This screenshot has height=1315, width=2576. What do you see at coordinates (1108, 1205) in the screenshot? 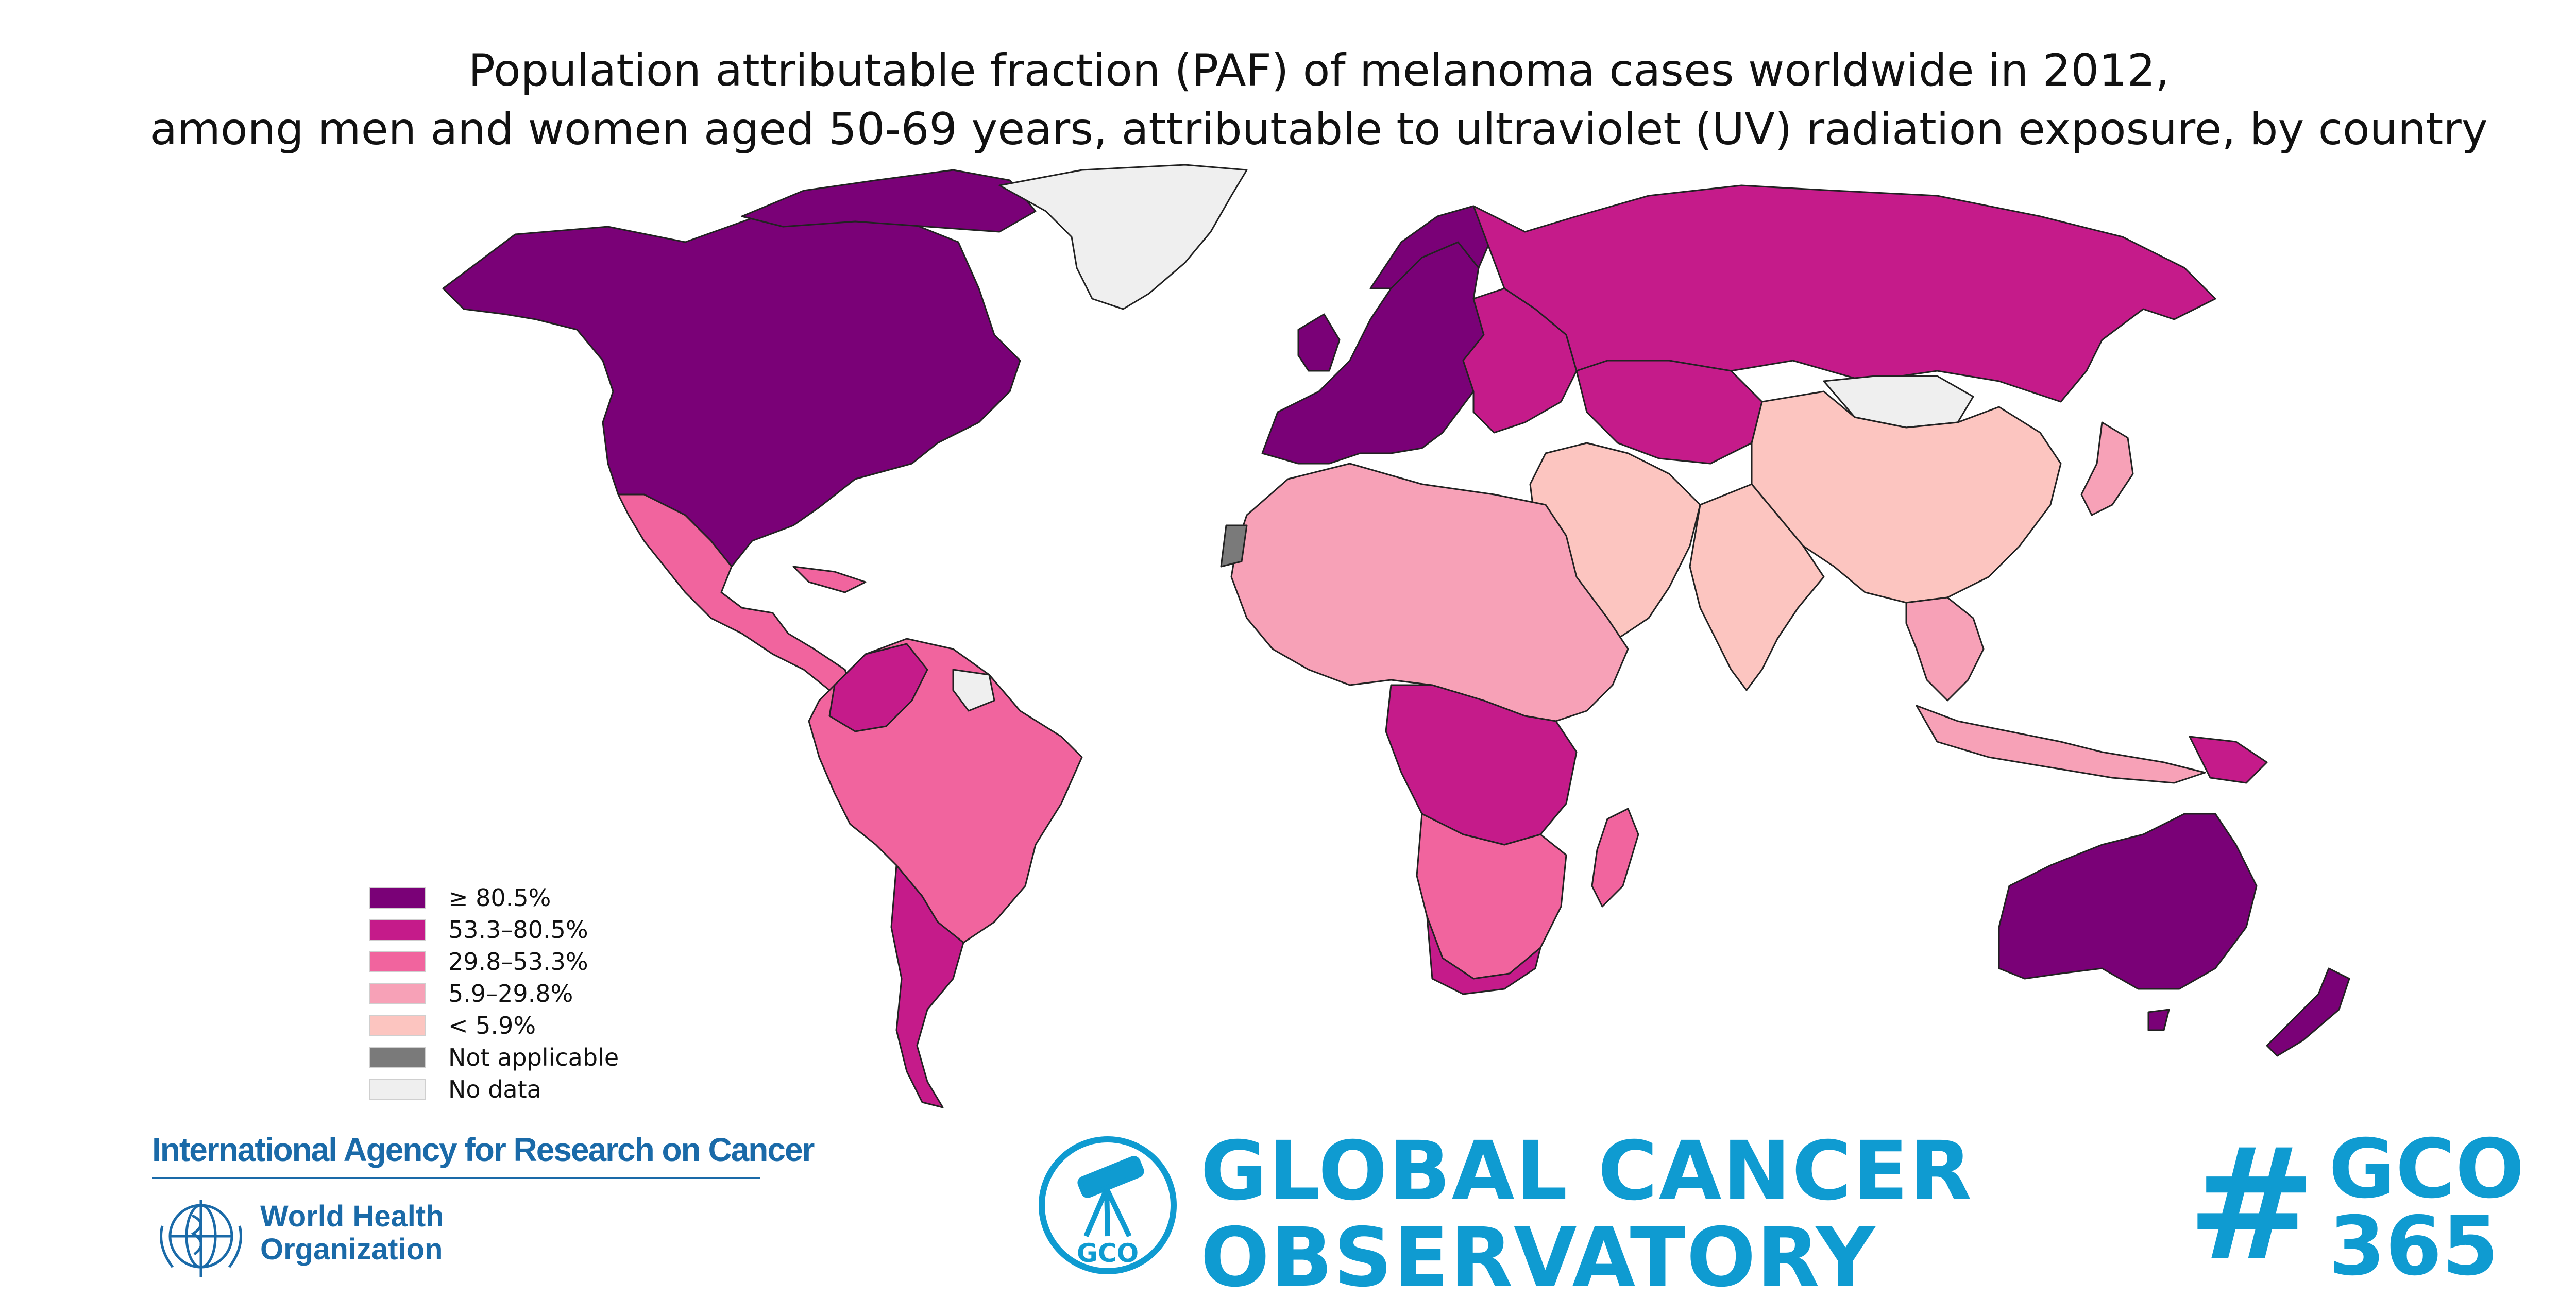
I see `gco-telescope-icon: GCO` at bounding box center [1108, 1205].